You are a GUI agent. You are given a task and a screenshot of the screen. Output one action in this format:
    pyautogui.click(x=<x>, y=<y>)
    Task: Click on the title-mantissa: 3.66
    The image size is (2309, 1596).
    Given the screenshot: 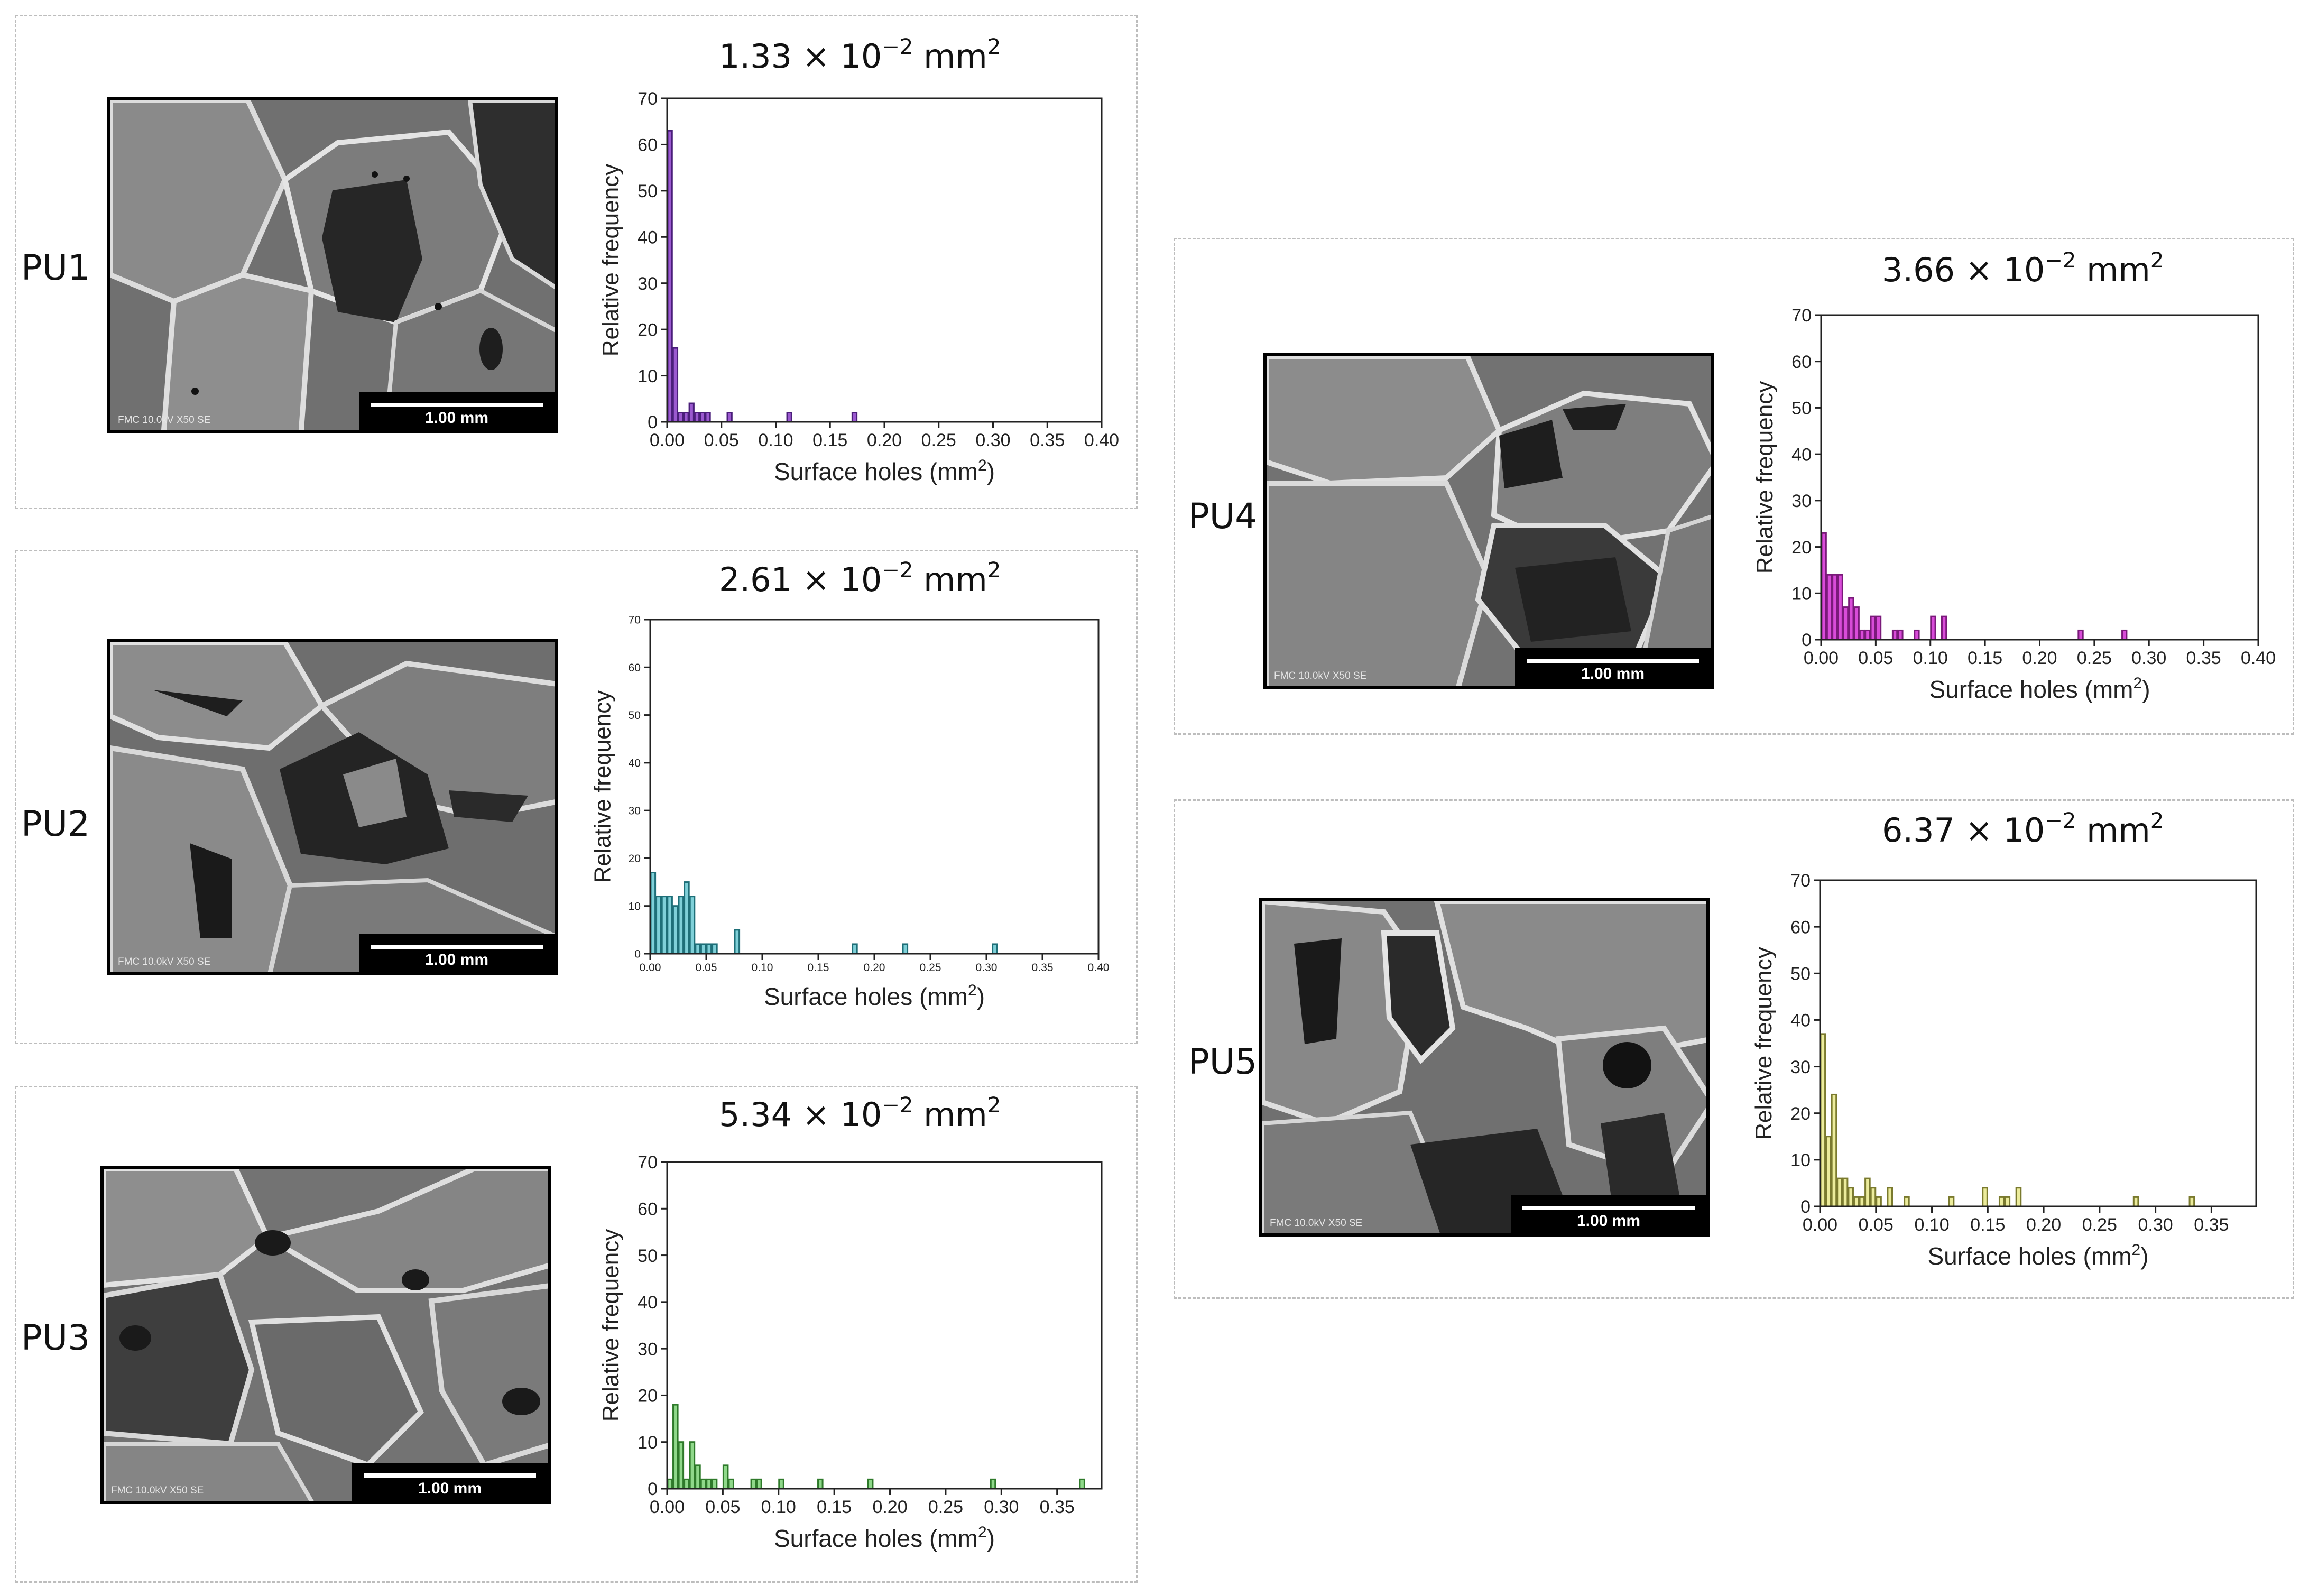 What is the action you would take?
    pyautogui.click(x=1918, y=270)
    